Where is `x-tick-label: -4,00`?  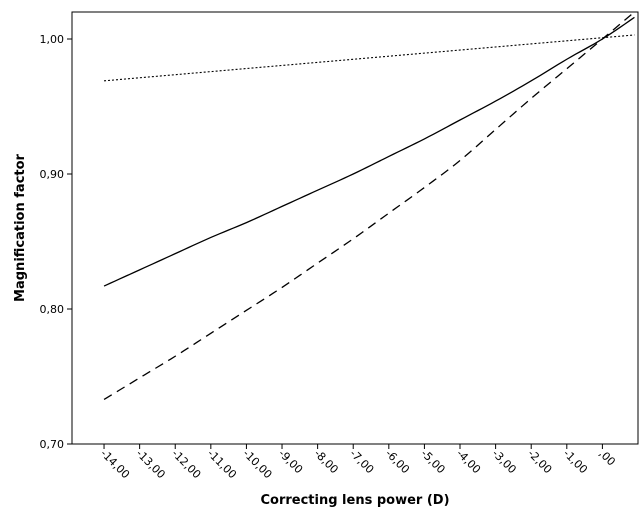 x-tick-label: -4,00 is located at coordinates (468, 461).